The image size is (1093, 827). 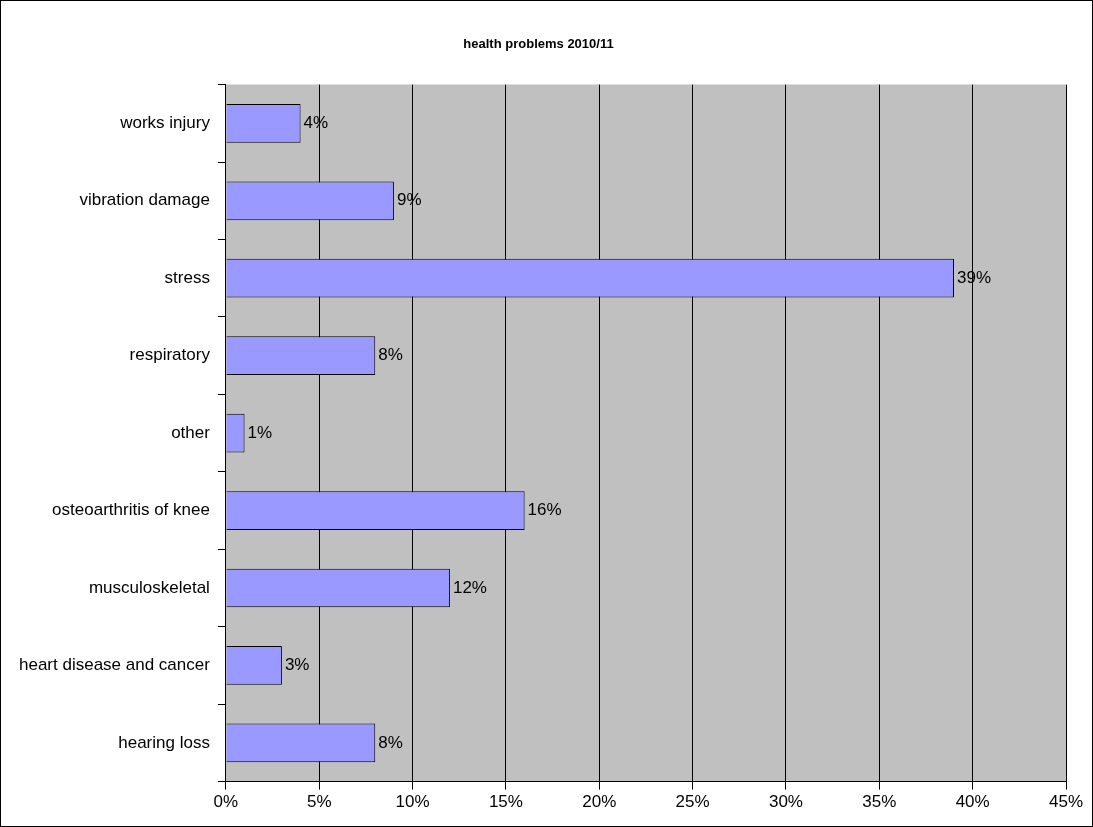 What do you see at coordinates (226, 802) in the screenshot?
I see `x-tick-label: 0%` at bounding box center [226, 802].